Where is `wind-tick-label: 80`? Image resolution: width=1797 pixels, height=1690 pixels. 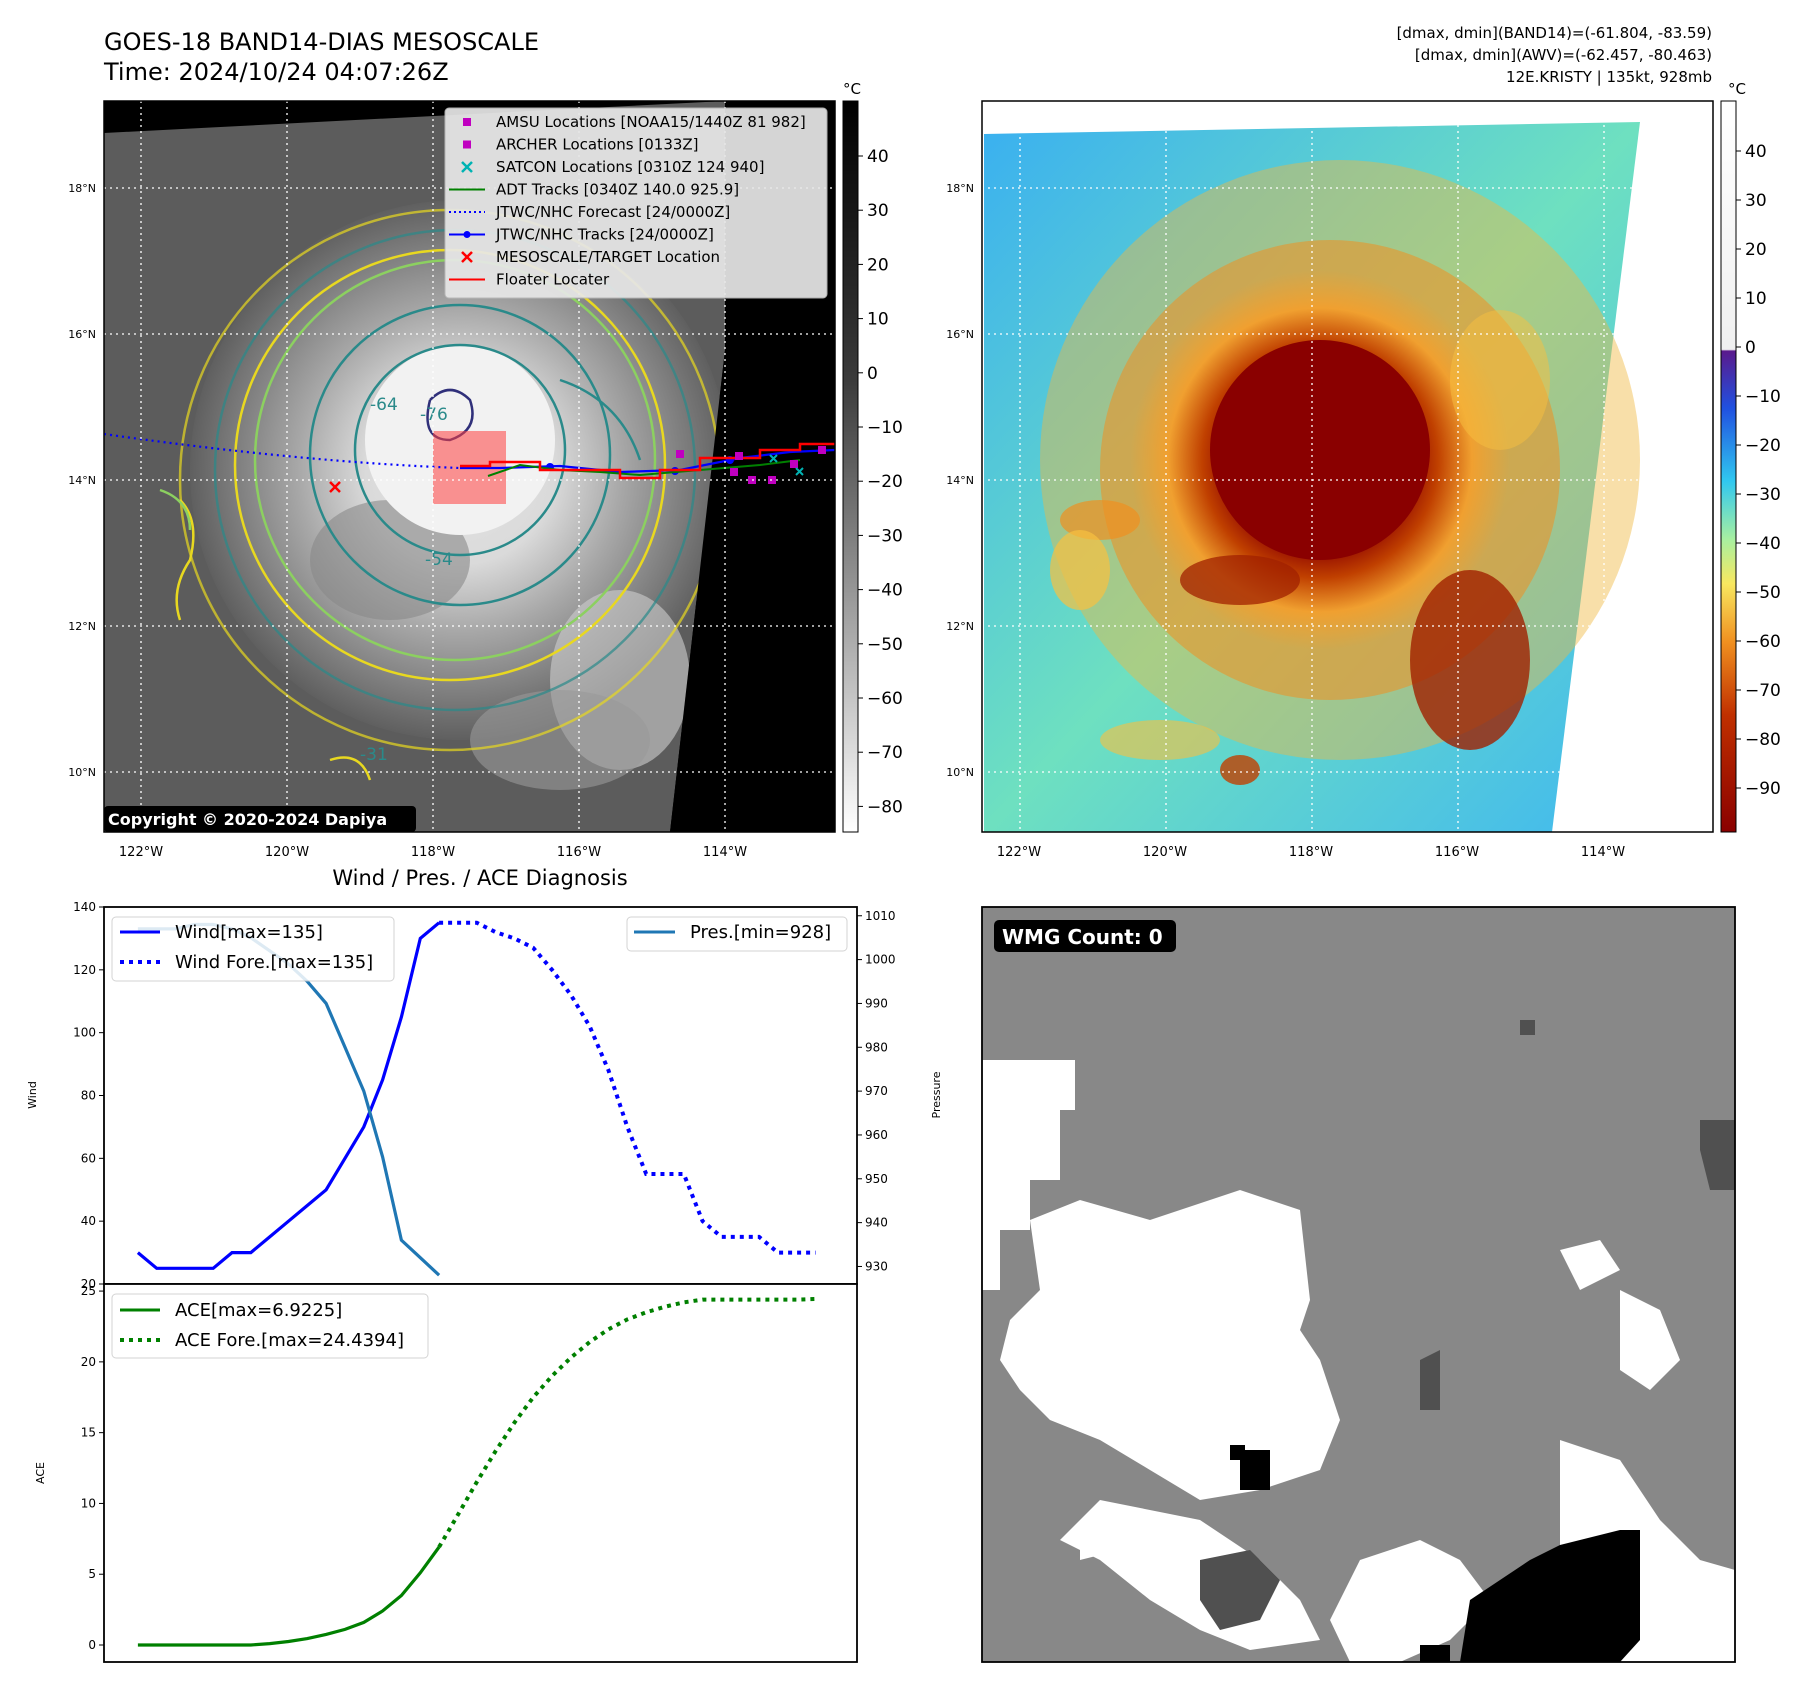 wind-tick-label: 80 is located at coordinates (88, 1096).